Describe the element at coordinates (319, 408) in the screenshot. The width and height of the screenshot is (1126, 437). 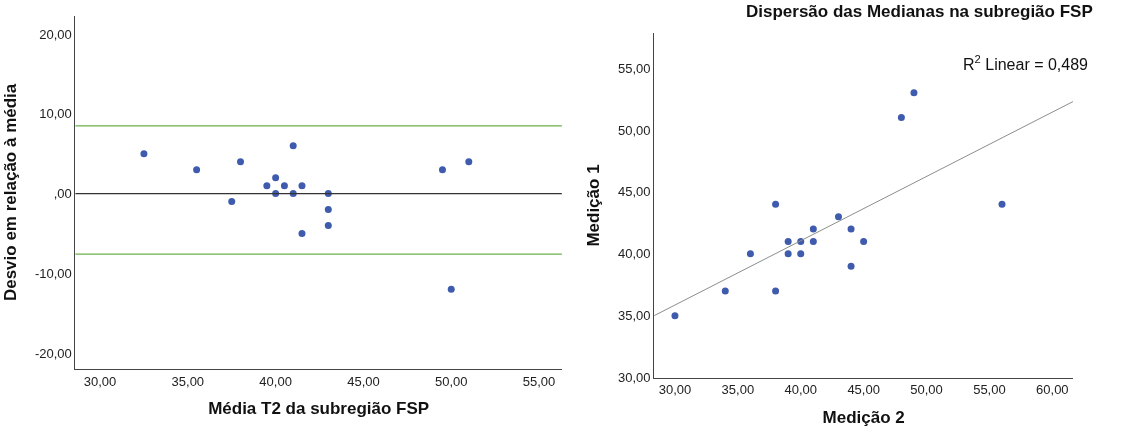
I see `x-axis-title: Média T2 da subregião FSP` at that location.